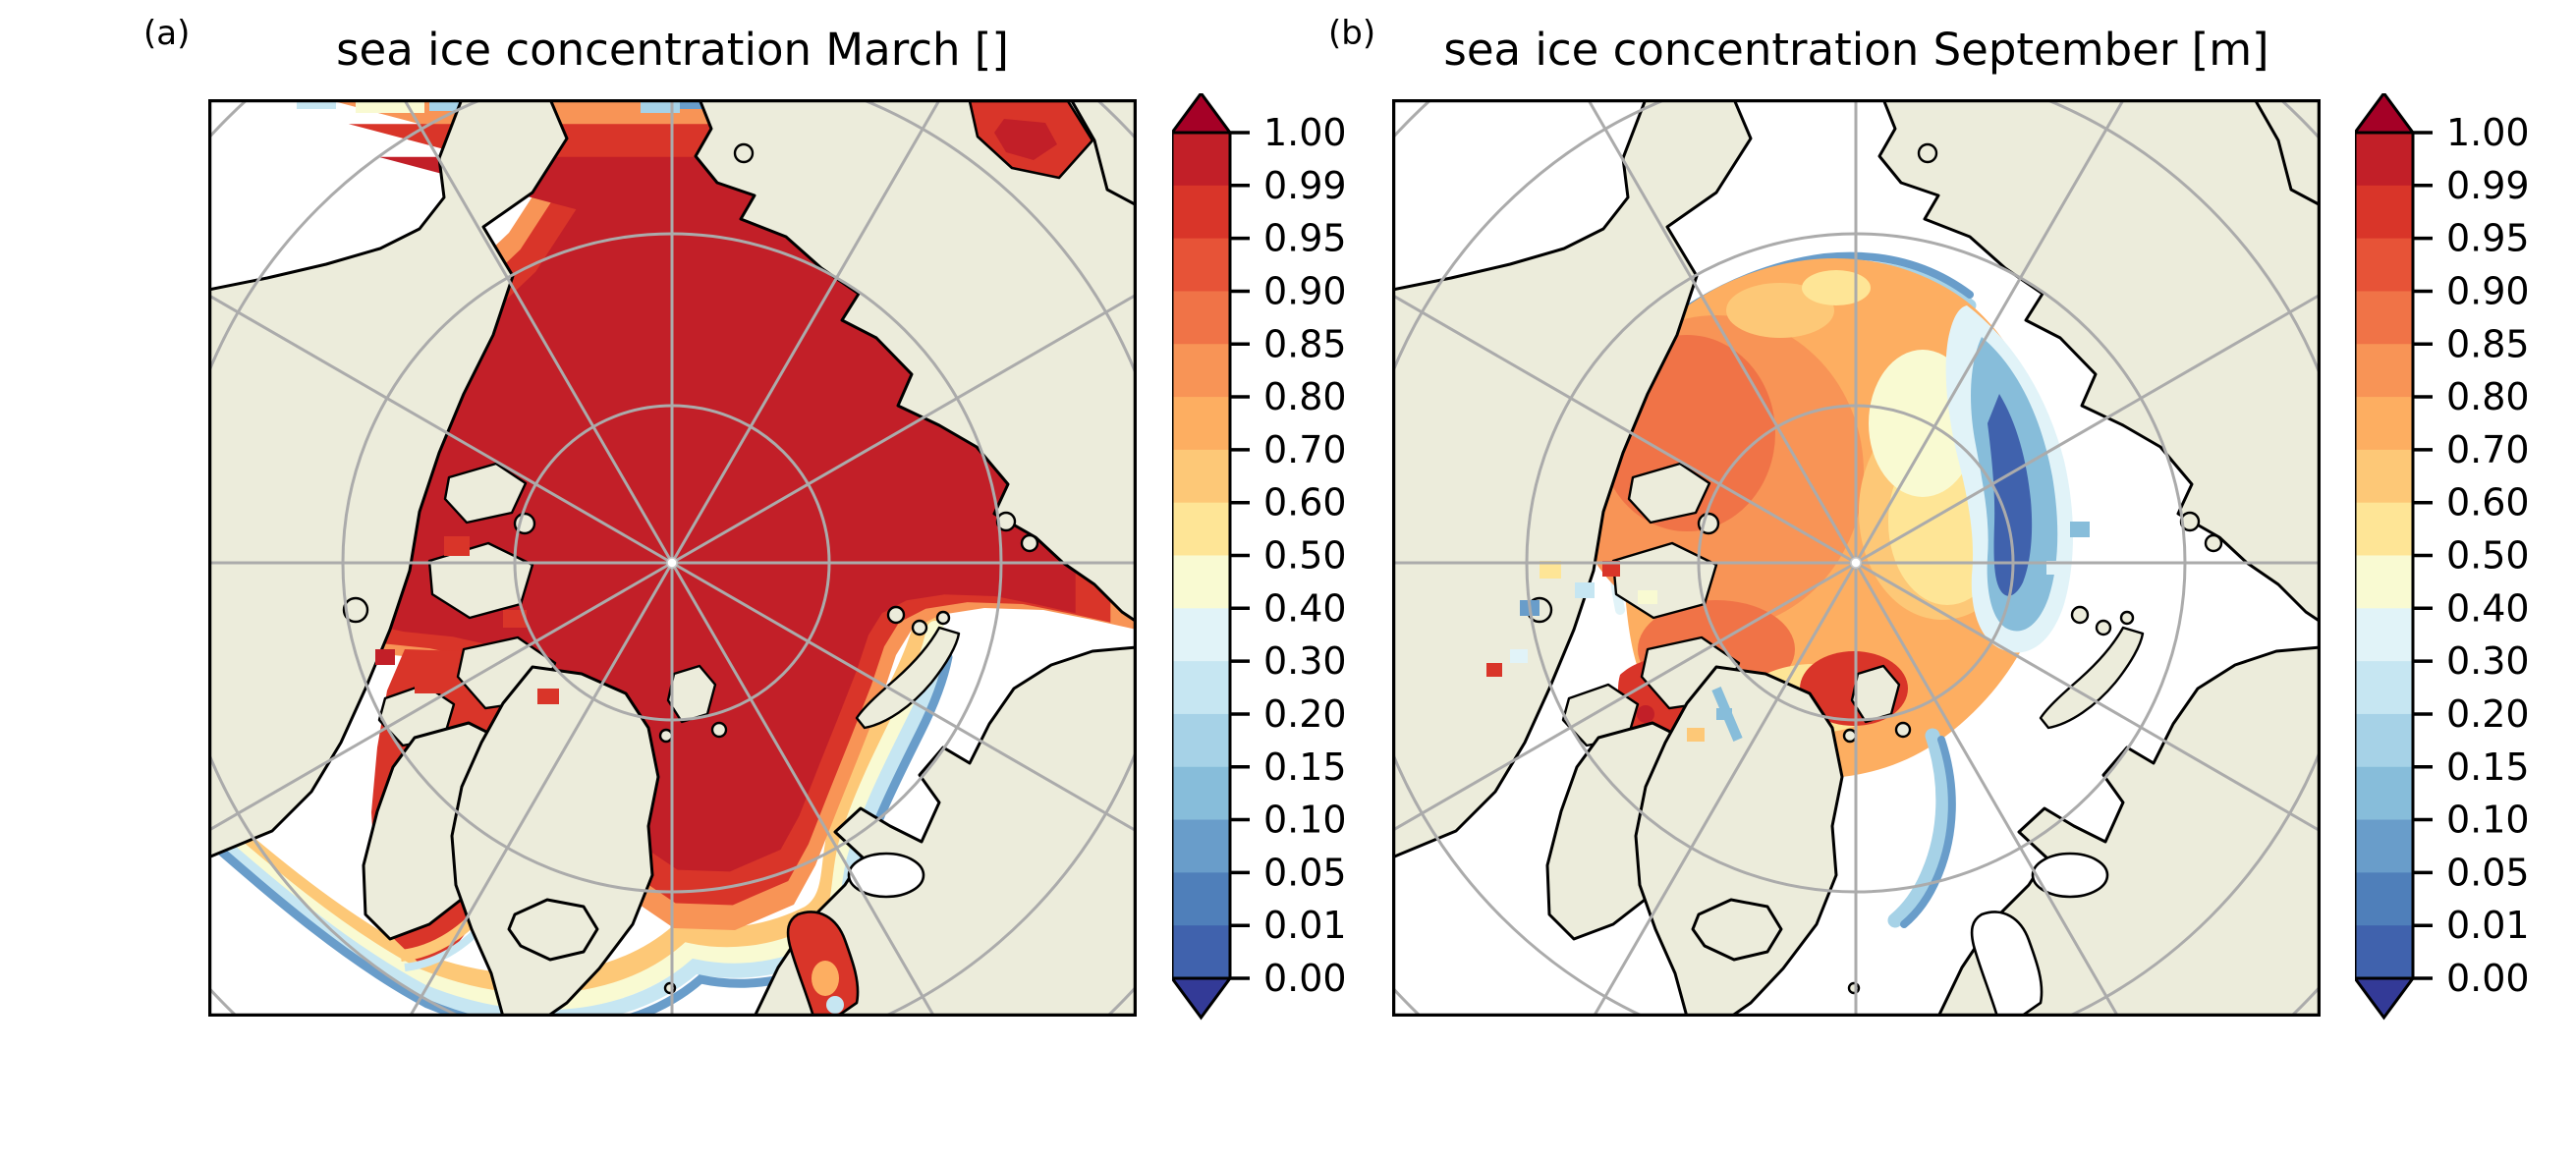  I want to click on panel-label-b: (b), so click(1352, 33).